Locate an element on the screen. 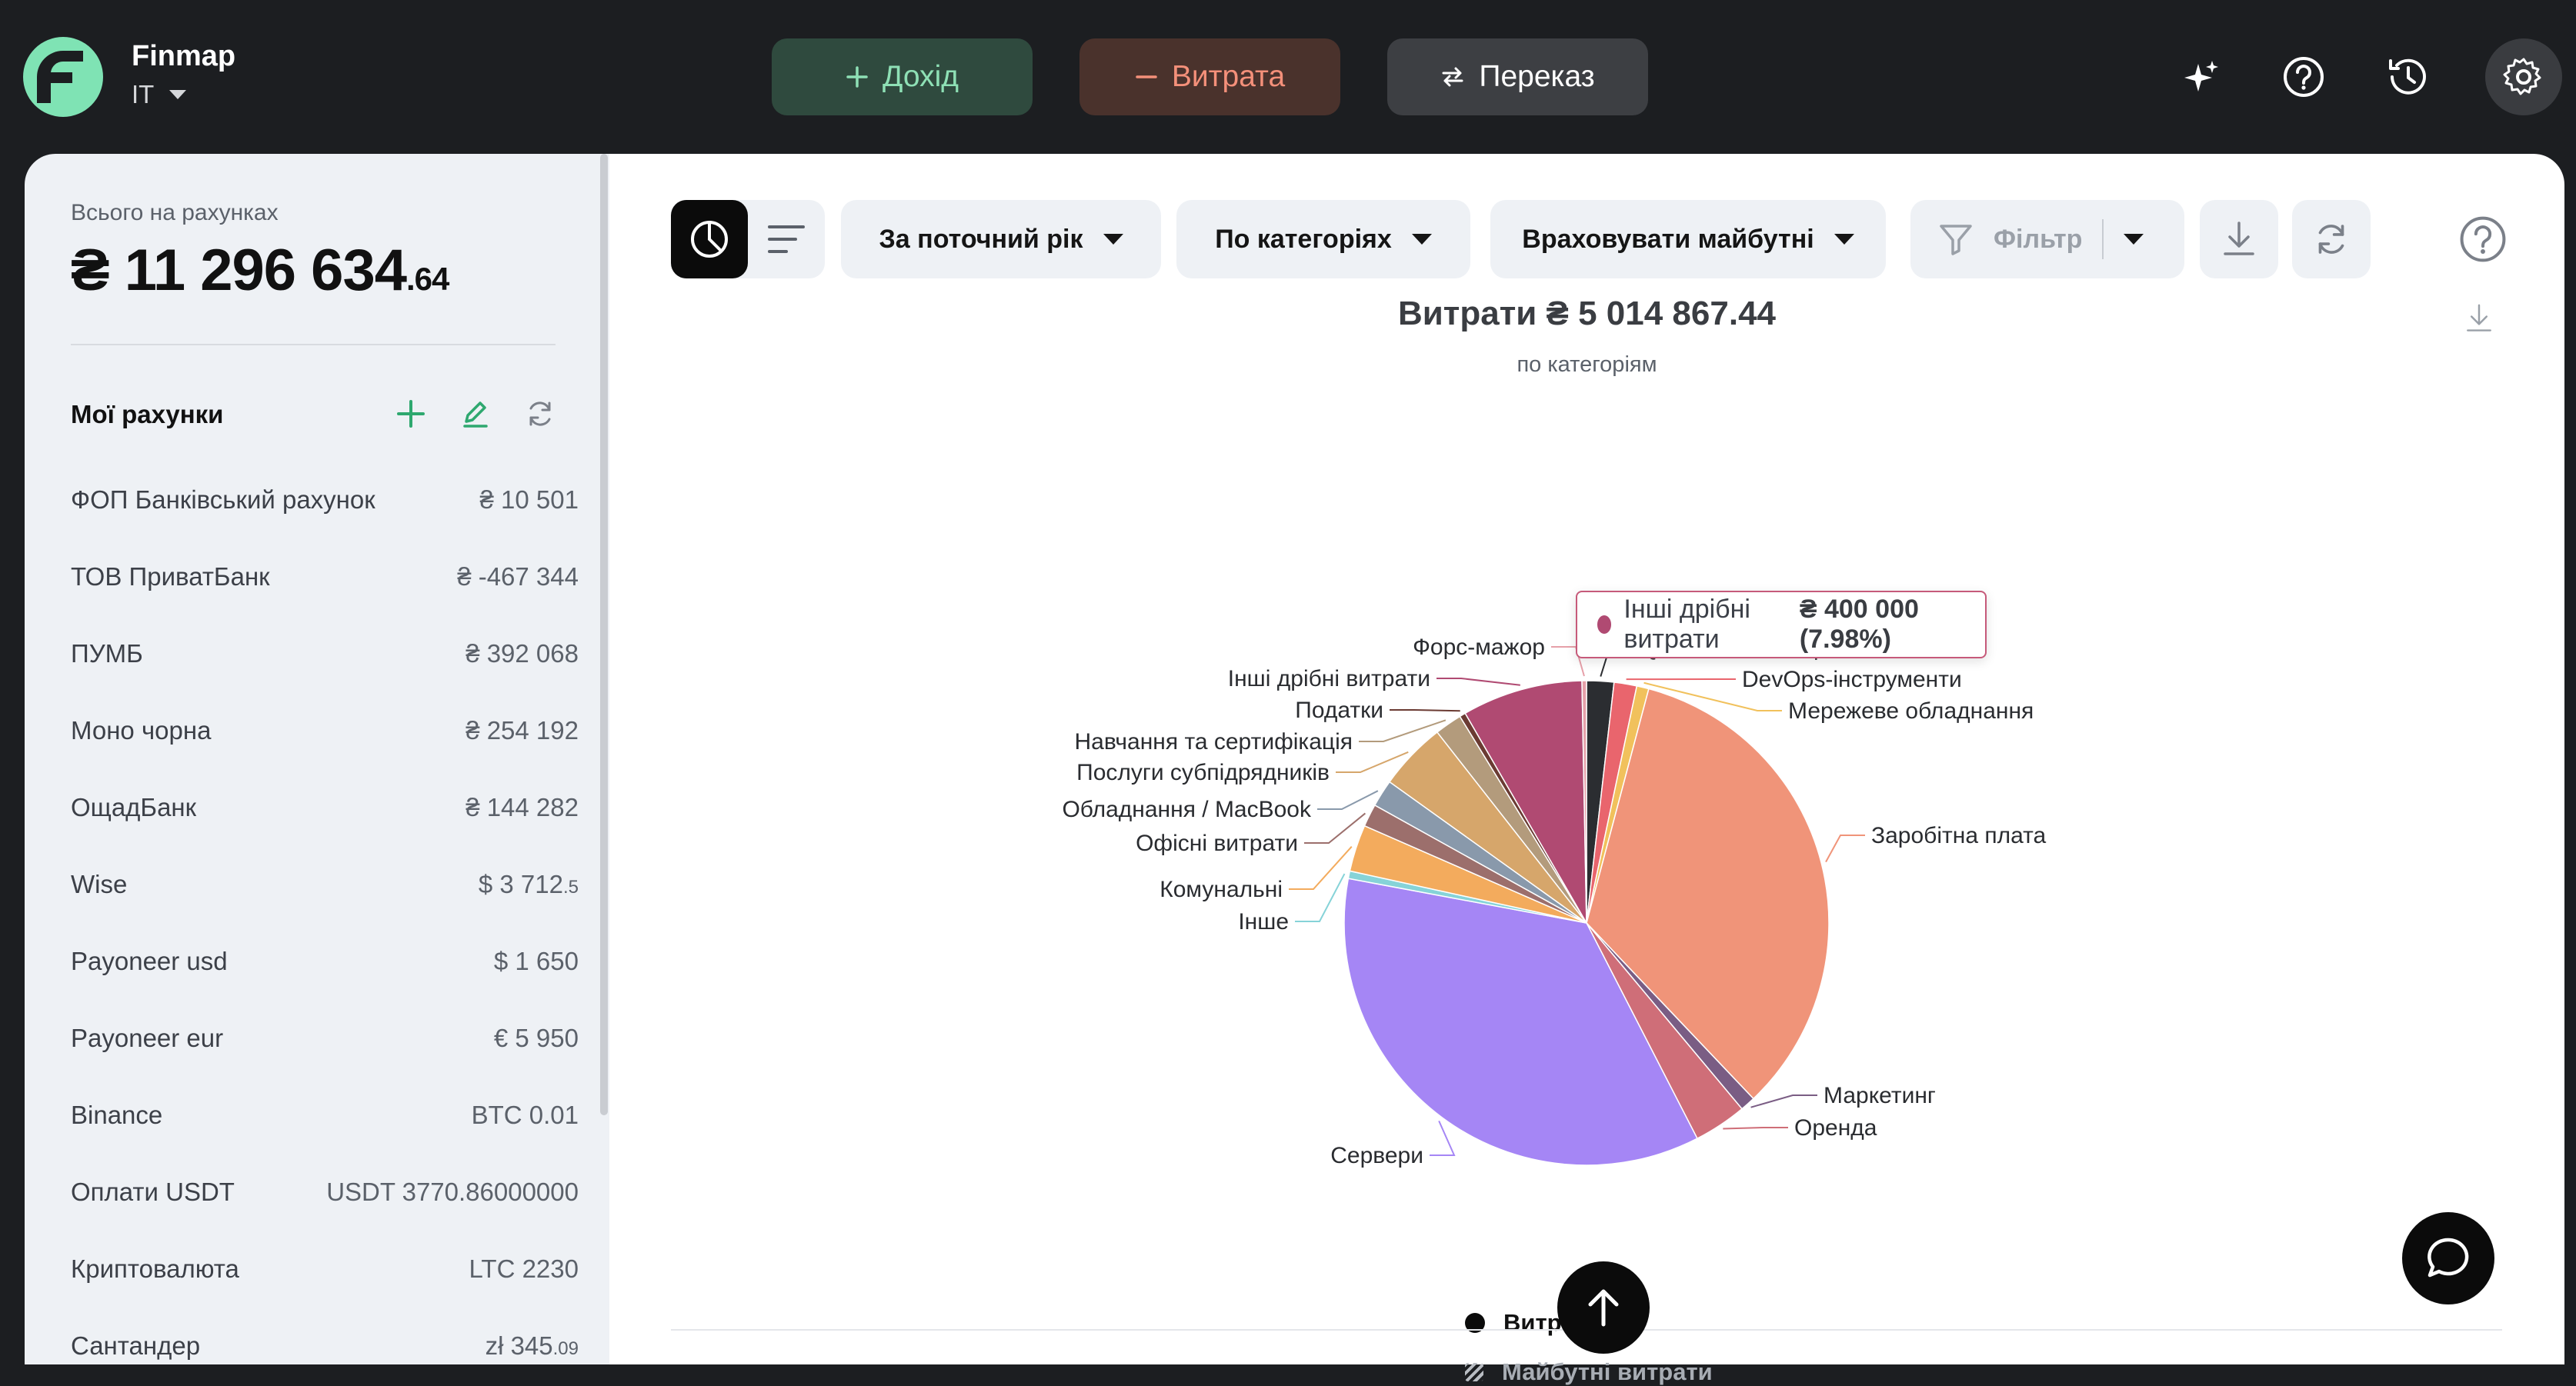 The image size is (2576, 1386). income-label: Дохід is located at coordinates (921, 77).